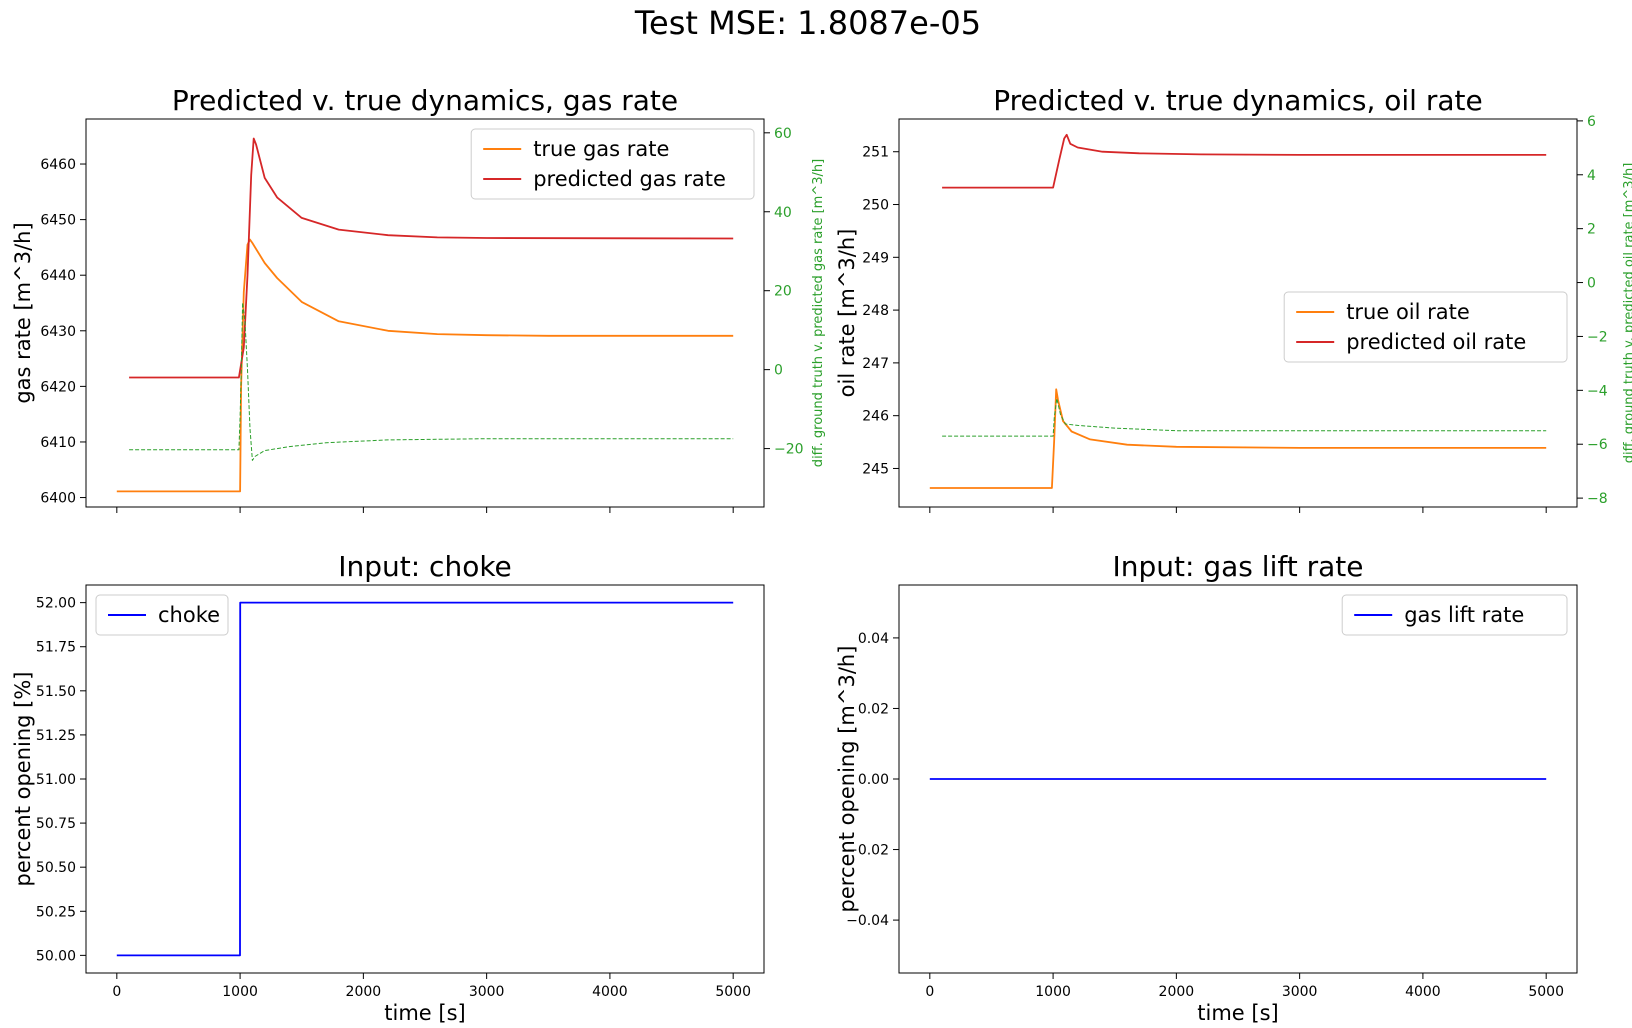 The height and width of the screenshot is (1028, 1632). Describe the element at coordinates (807, 23) in the screenshot. I see `figure-title: Test MSE: 1.8087e-05` at that location.